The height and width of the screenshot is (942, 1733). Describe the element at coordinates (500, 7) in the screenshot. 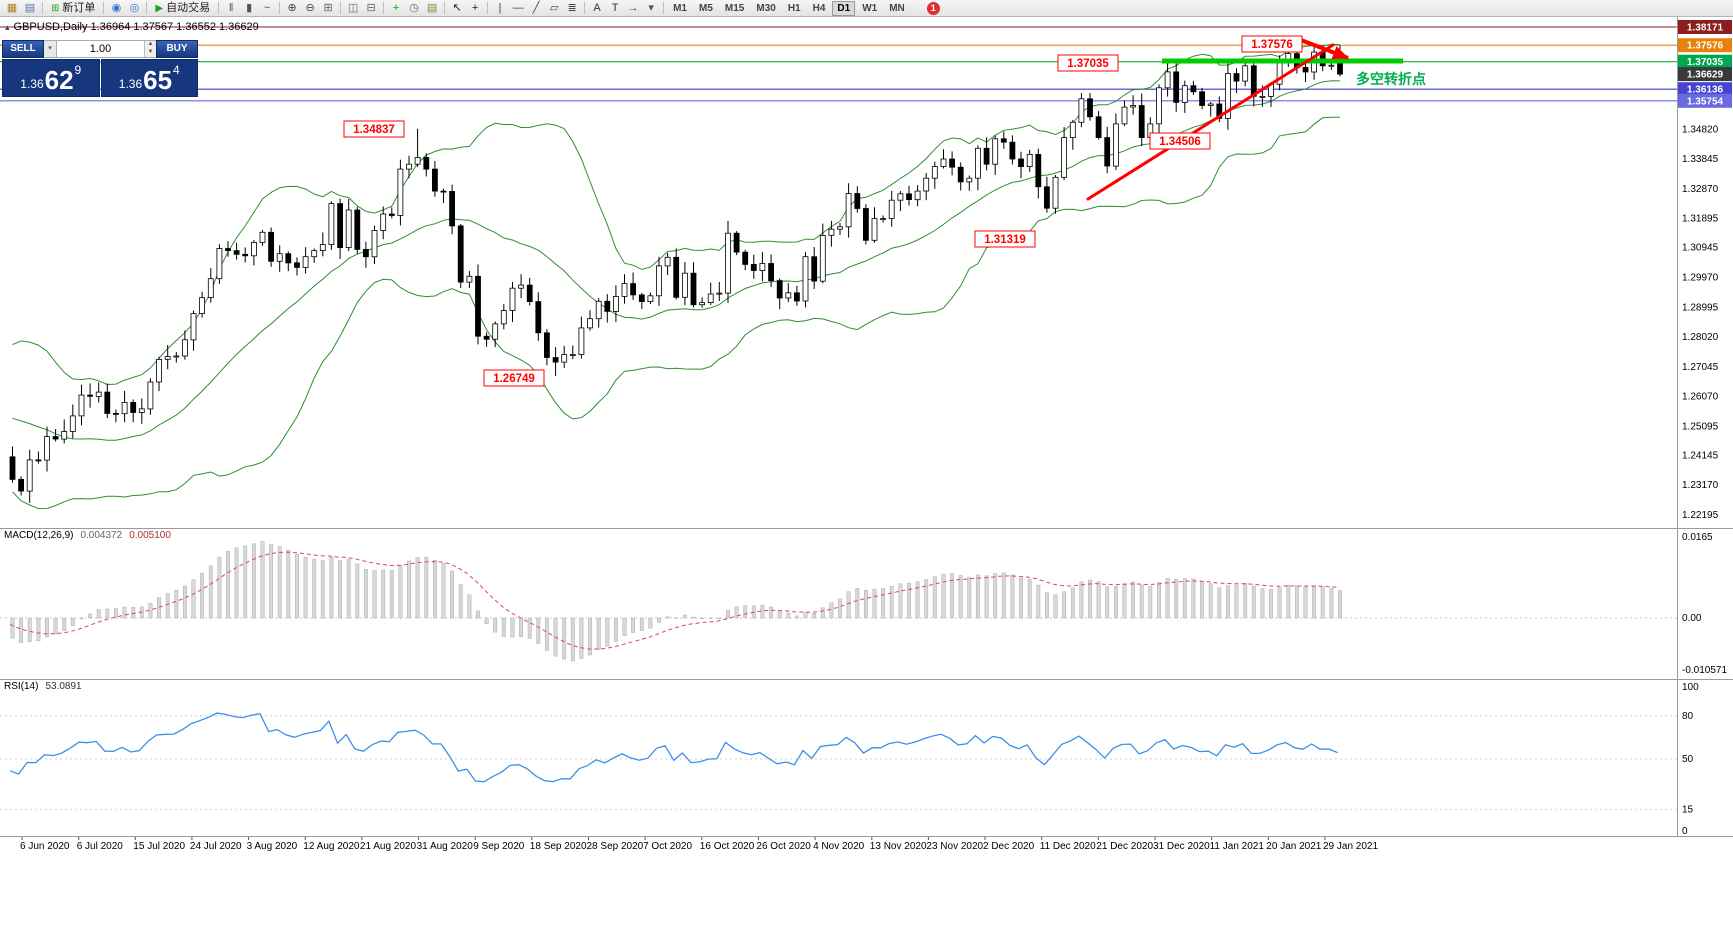

I see `vertical-line-icon: |` at that location.